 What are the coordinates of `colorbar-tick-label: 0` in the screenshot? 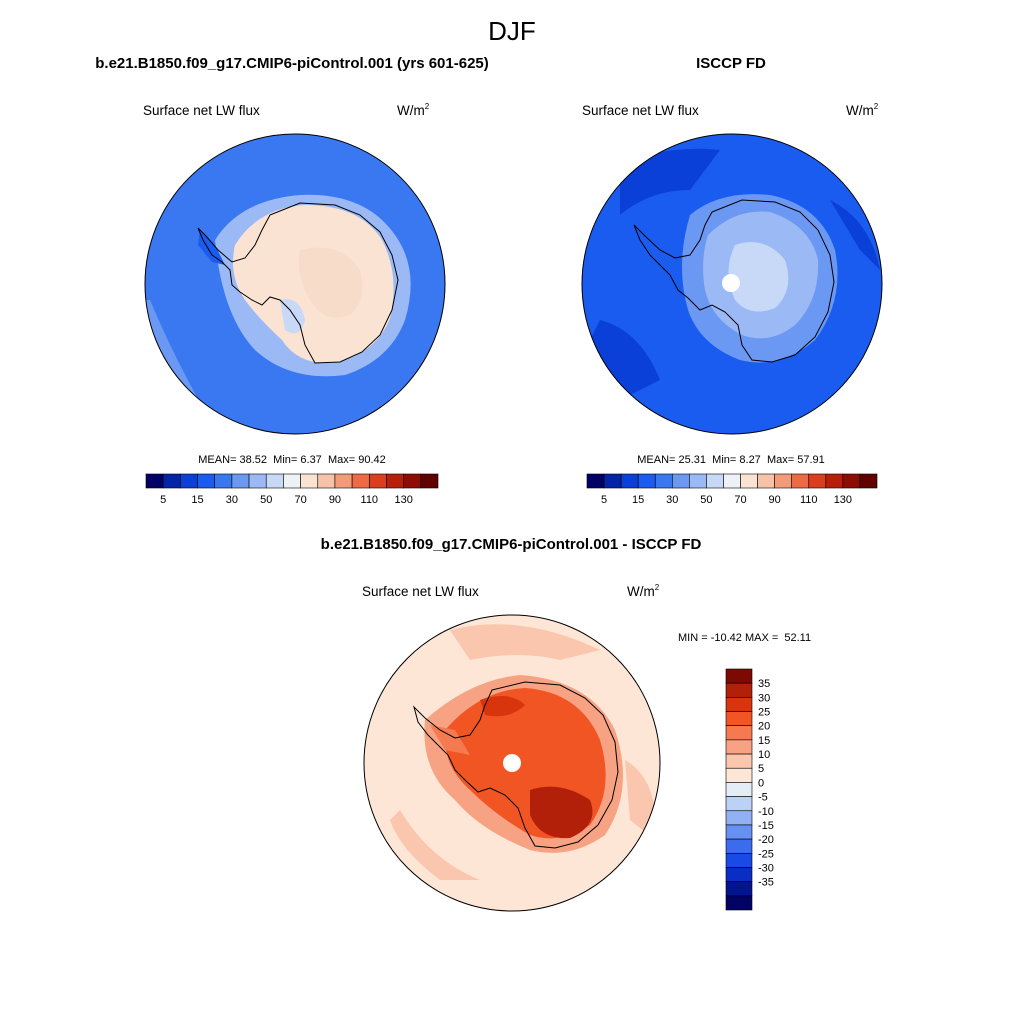 It's located at (761, 783).